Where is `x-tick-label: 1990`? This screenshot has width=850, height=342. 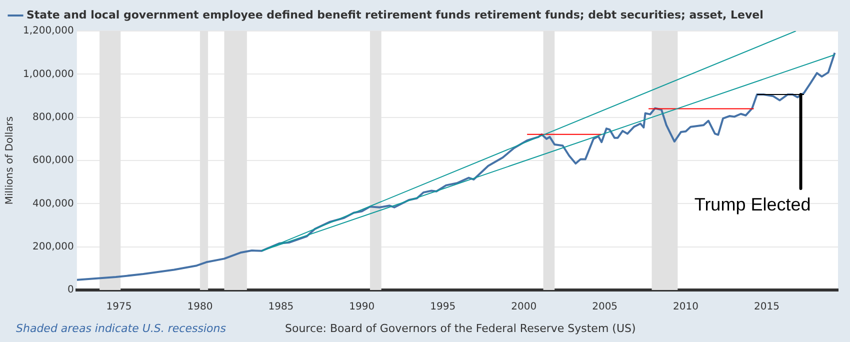 x-tick-label: 1990 is located at coordinates (362, 307).